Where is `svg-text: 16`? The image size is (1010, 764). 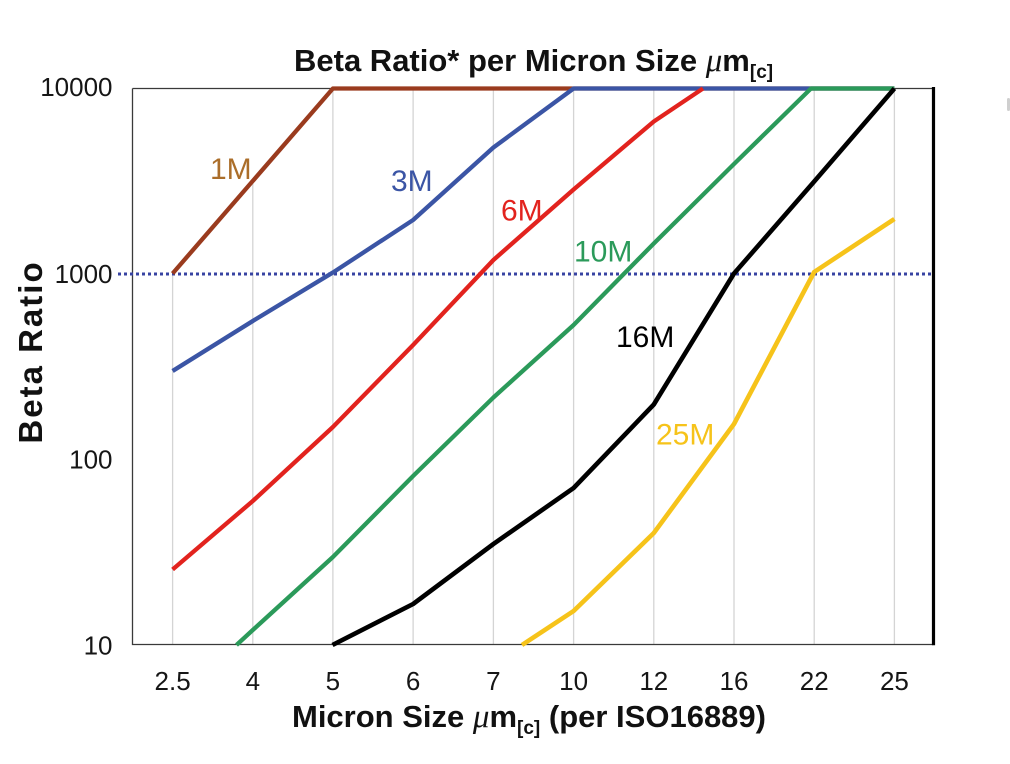 svg-text: 16 is located at coordinates (734, 681).